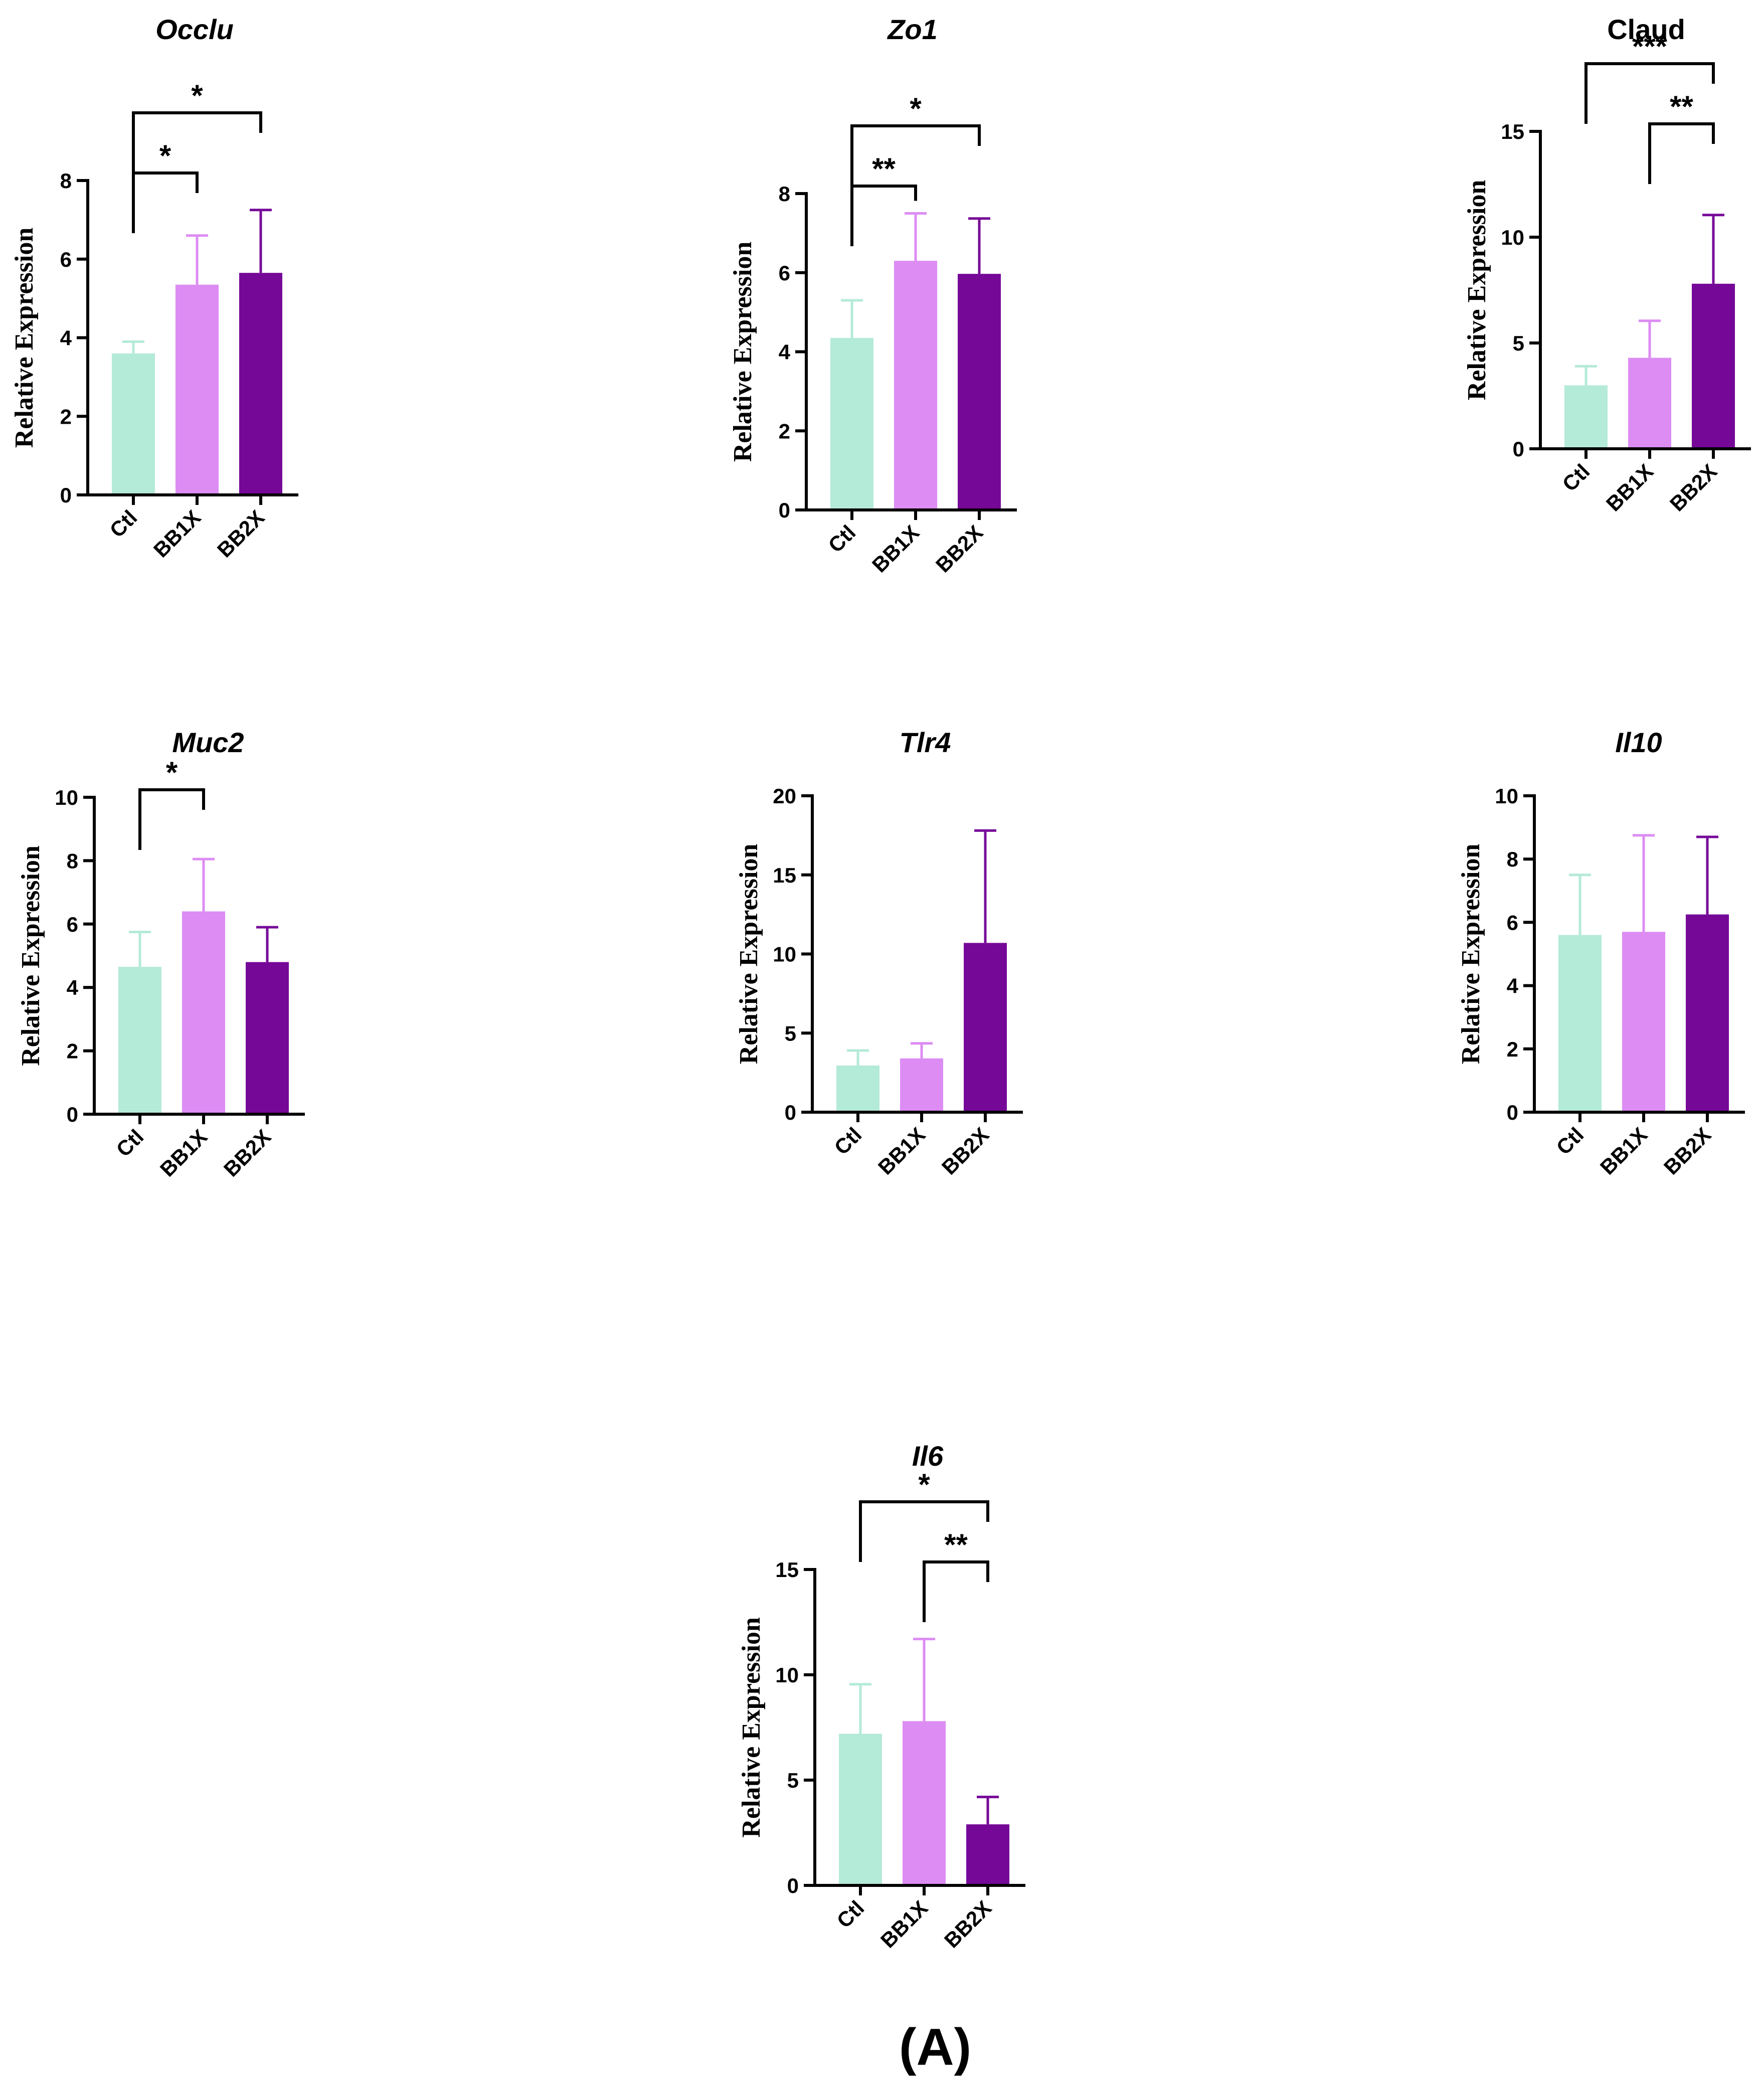 This screenshot has height=2094, width=1764. I want to click on chart-title: Zo1, so click(912, 29).